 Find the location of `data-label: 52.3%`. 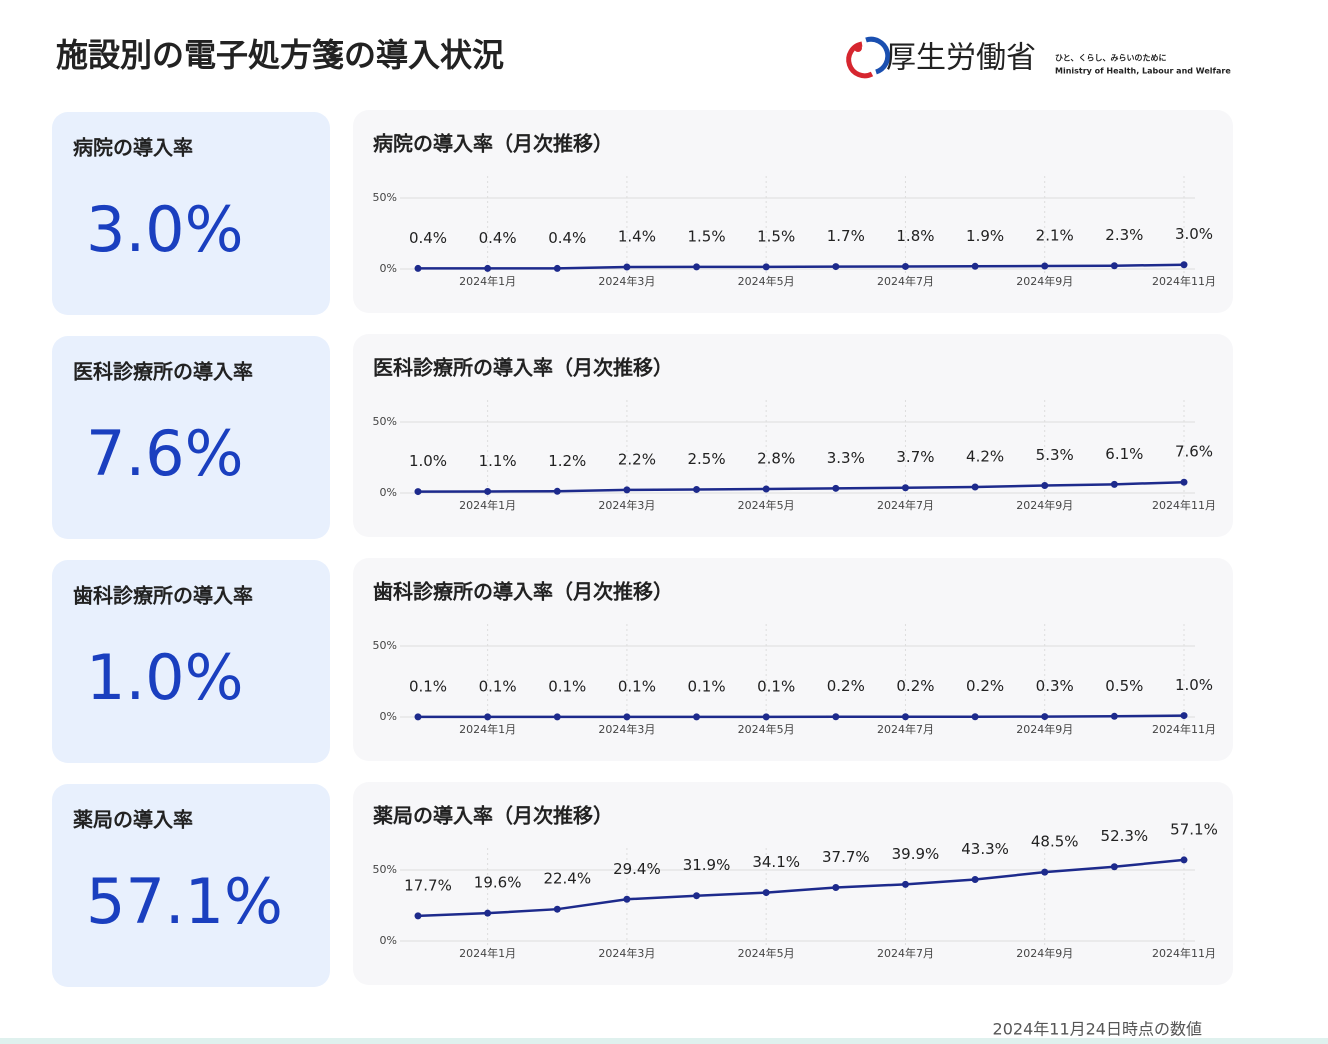

data-label: 52.3% is located at coordinates (1125, 836).